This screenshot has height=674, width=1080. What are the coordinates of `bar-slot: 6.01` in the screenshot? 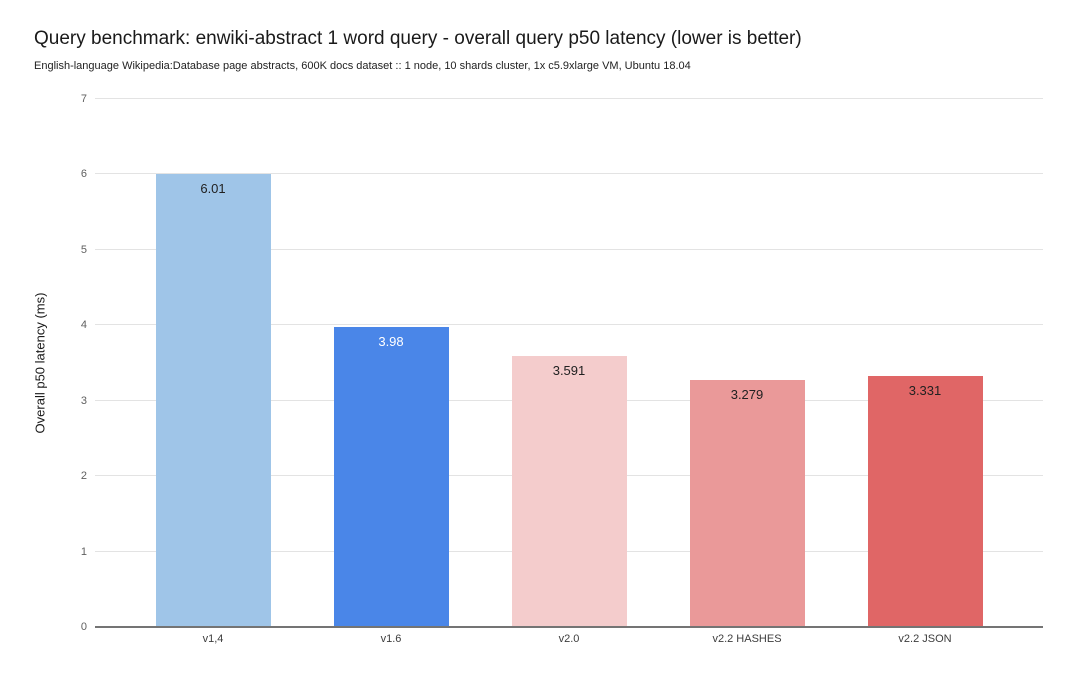 It's located at (213, 363).